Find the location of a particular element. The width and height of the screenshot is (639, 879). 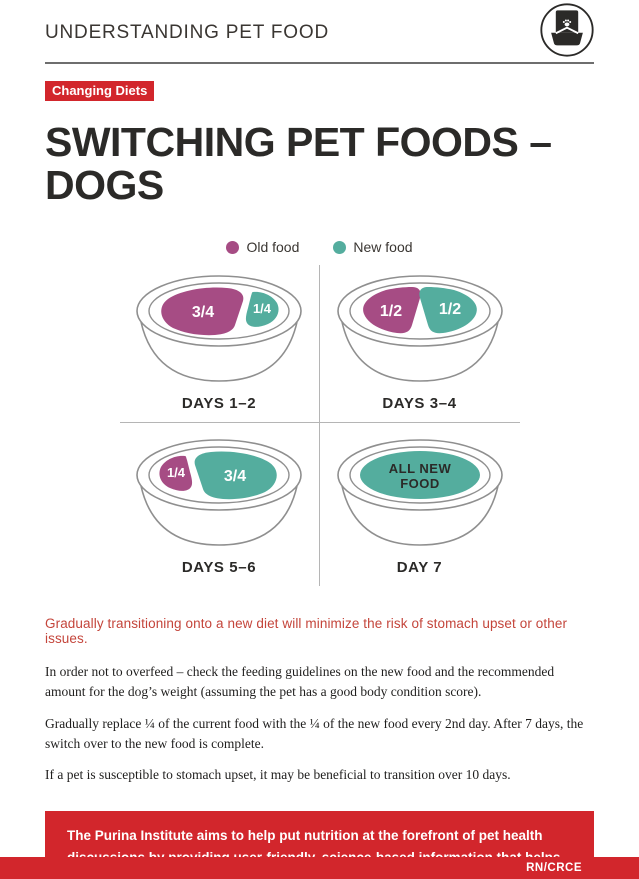

legend-item-old-food: Old food is located at coordinates (262, 247).